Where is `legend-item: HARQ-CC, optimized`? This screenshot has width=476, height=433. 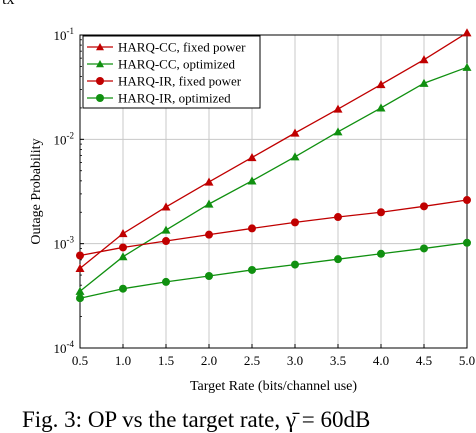 legend-item: HARQ-CC, optimized is located at coordinates (161, 64).